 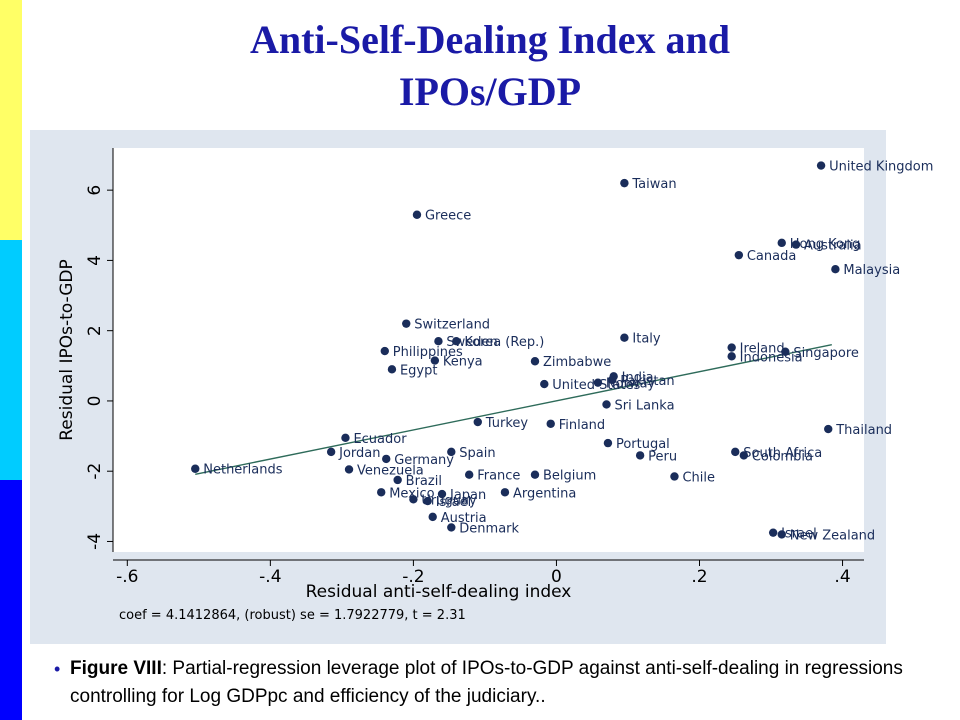 What do you see at coordinates (448, 216) in the screenshot?
I see `point-label: Greece` at bounding box center [448, 216].